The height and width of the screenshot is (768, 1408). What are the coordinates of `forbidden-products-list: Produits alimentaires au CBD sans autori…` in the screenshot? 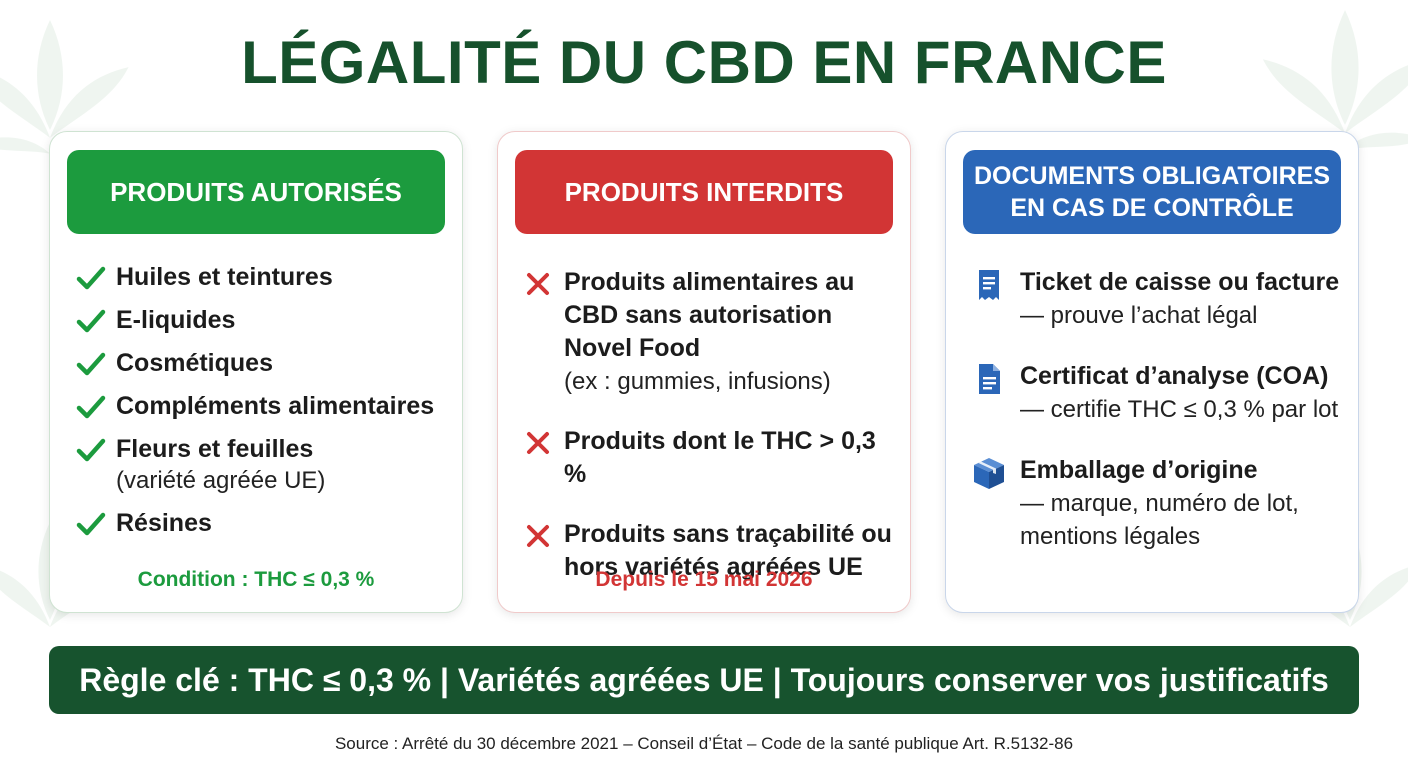 It's located at (712, 438).